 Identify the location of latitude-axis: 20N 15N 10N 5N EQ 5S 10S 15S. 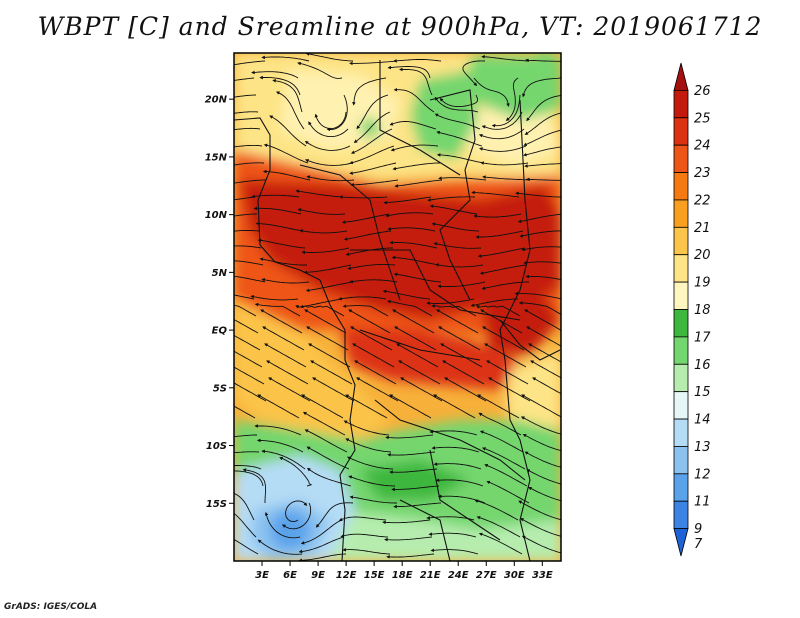
(219, 302).